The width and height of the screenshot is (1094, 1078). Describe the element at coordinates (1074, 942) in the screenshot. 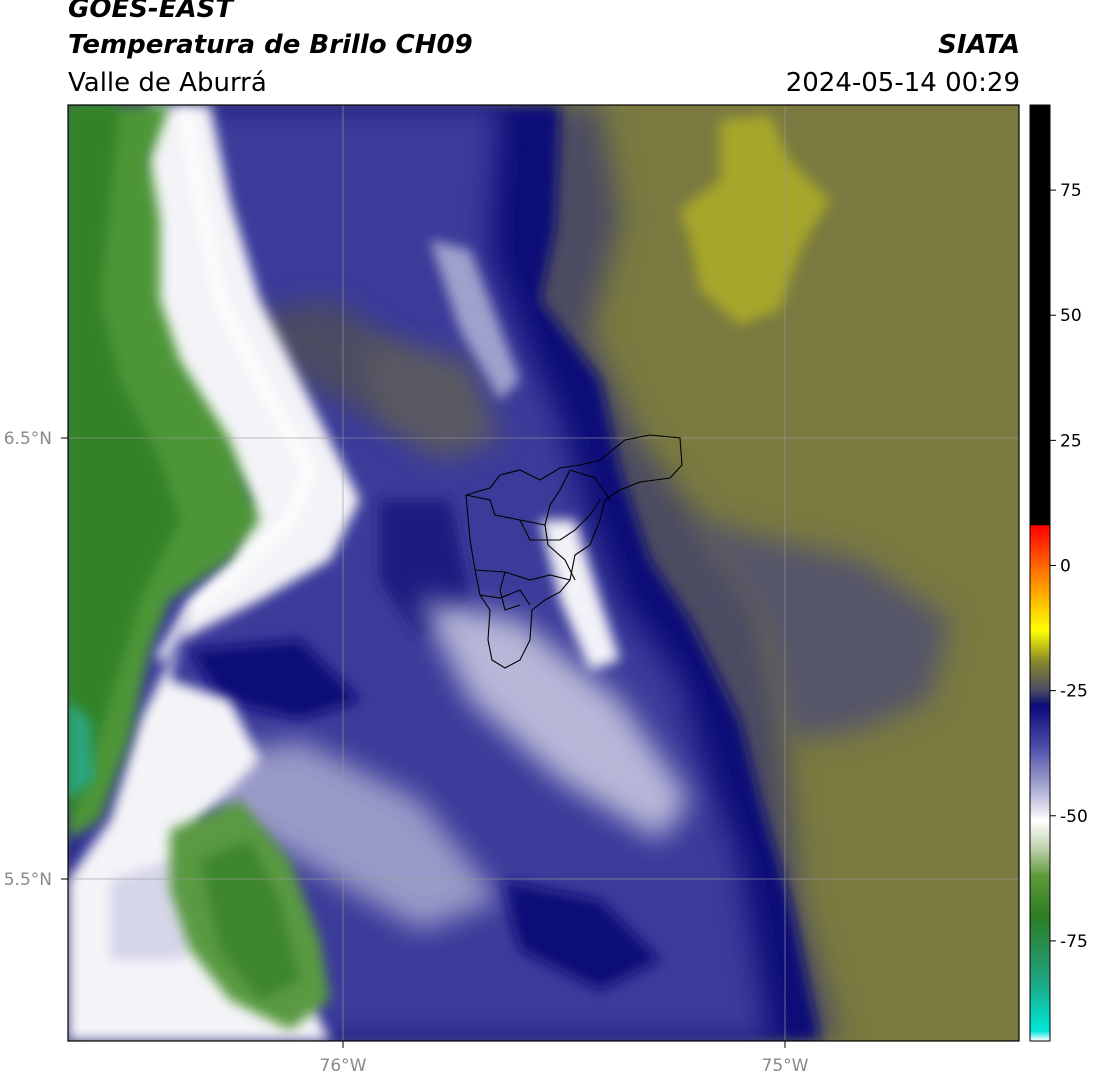

I see `colorbar-tick-label: -75` at that location.